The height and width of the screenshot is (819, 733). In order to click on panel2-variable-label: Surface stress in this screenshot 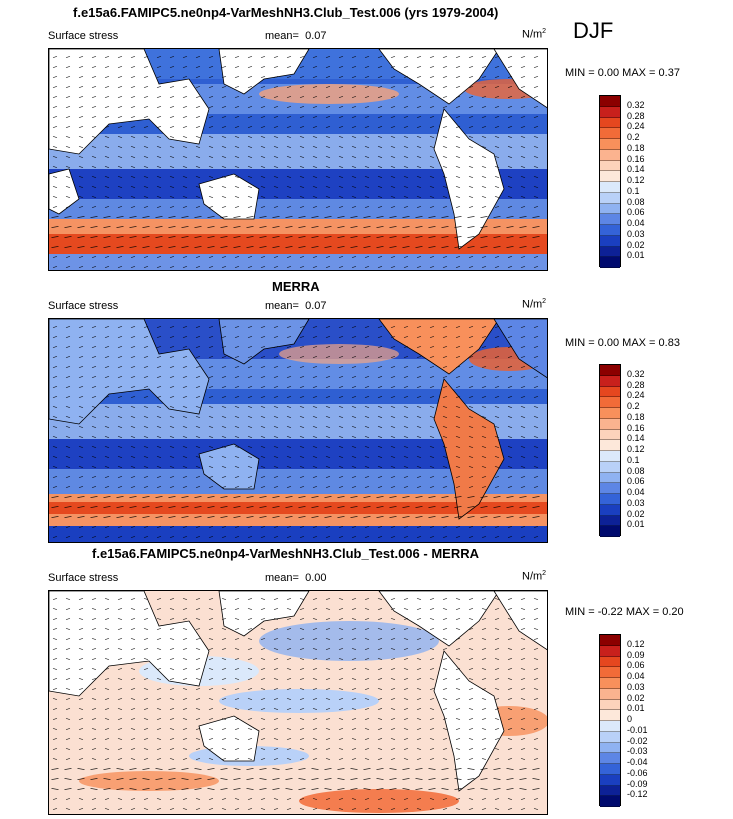, I will do `click(83, 306)`.